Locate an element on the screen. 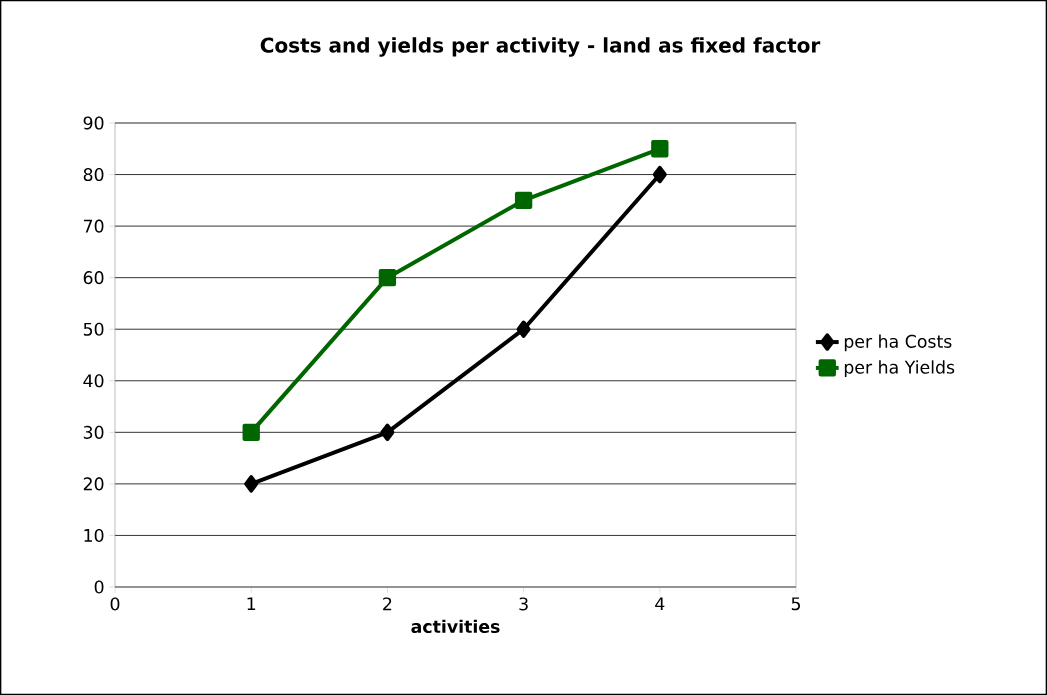 The height and width of the screenshot is (695, 1047). y-tick-label: 80 is located at coordinates (93, 175).